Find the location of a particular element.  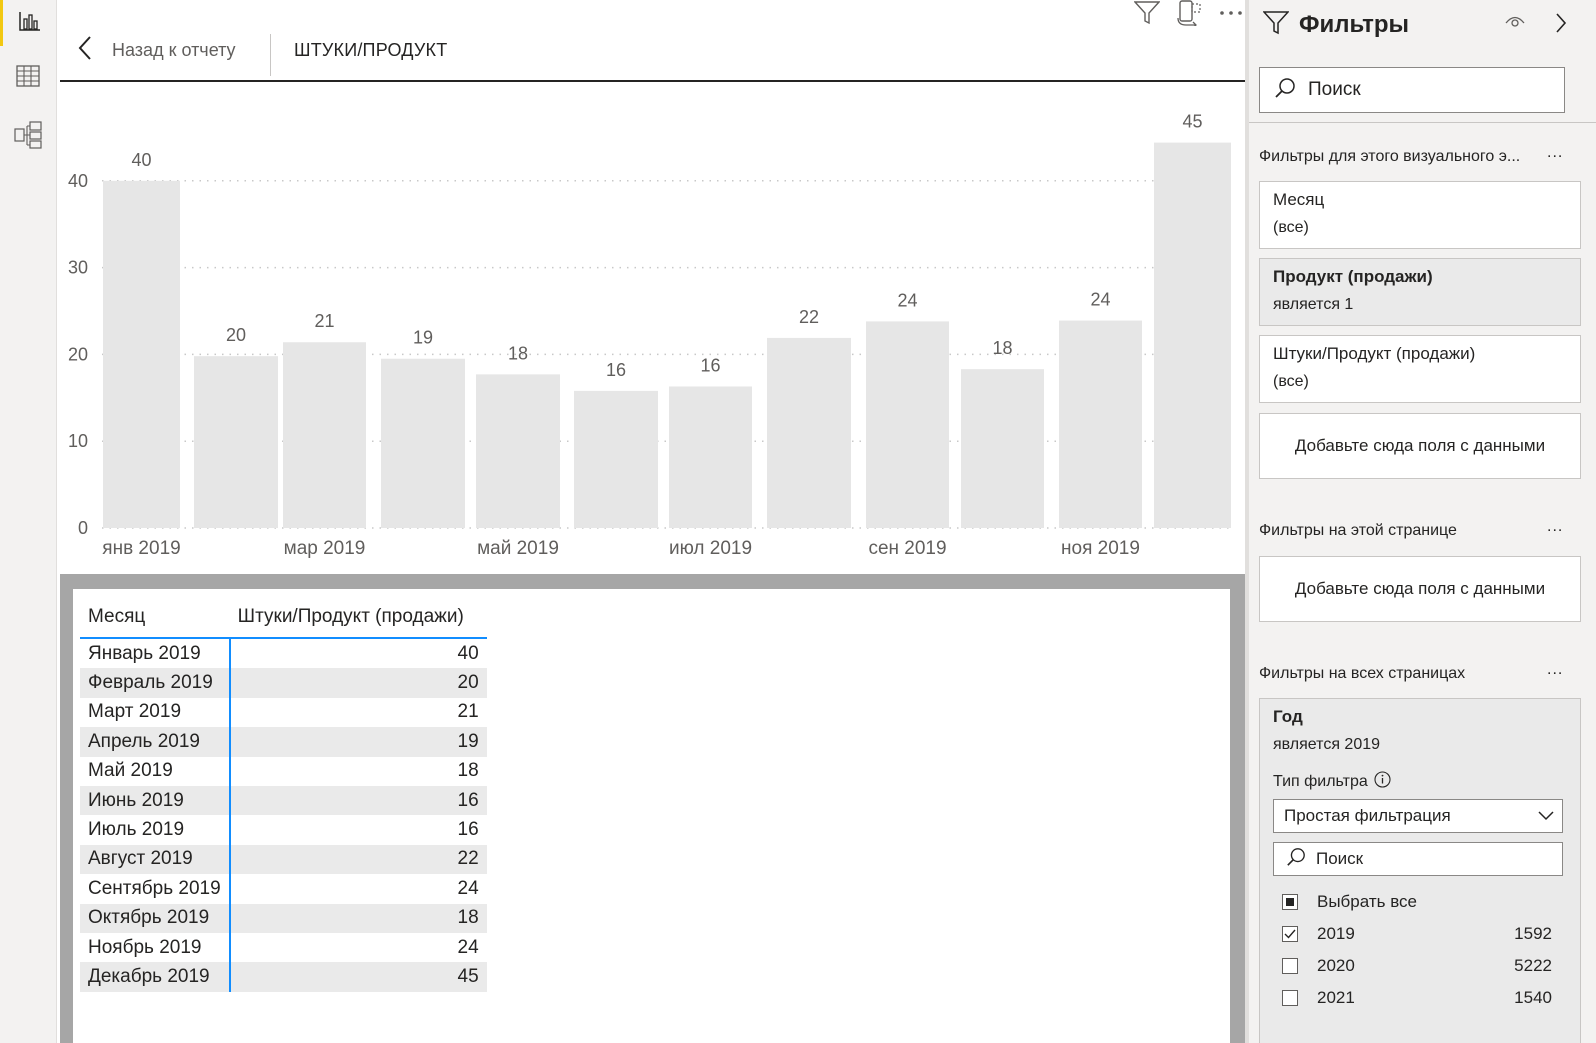

collapse-pane-icon is located at coordinates (1561, 25).